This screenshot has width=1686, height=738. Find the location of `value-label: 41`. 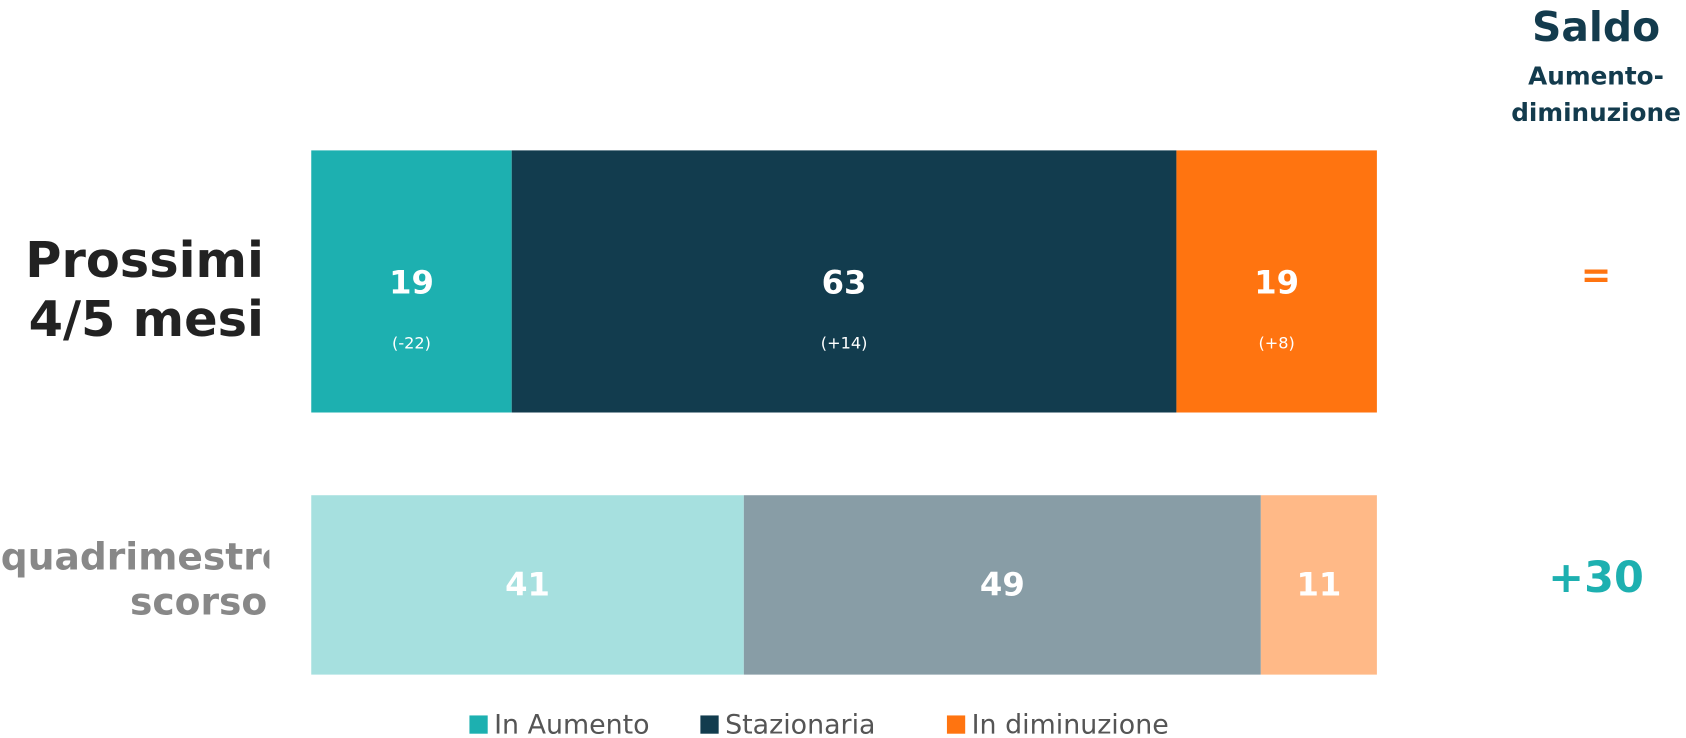

value-label: 41 is located at coordinates (527, 585).